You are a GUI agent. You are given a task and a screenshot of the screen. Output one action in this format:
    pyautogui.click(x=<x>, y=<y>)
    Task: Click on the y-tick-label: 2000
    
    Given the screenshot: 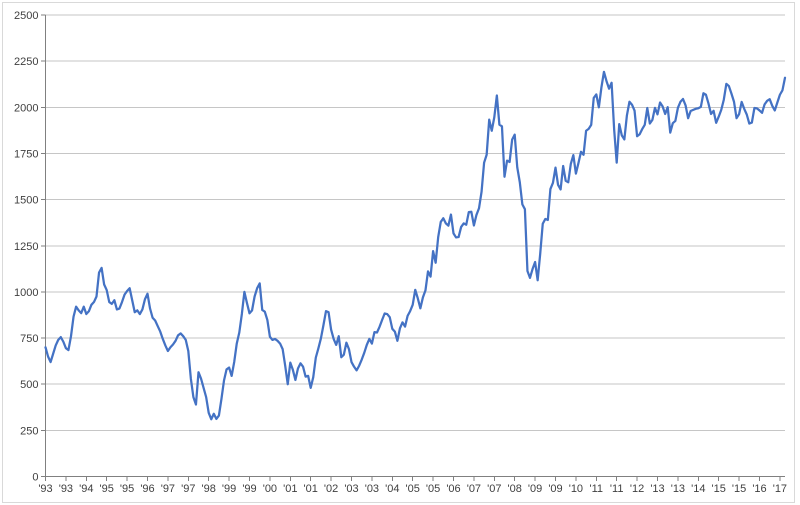 What is the action you would take?
    pyautogui.click(x=26, y=108)
    